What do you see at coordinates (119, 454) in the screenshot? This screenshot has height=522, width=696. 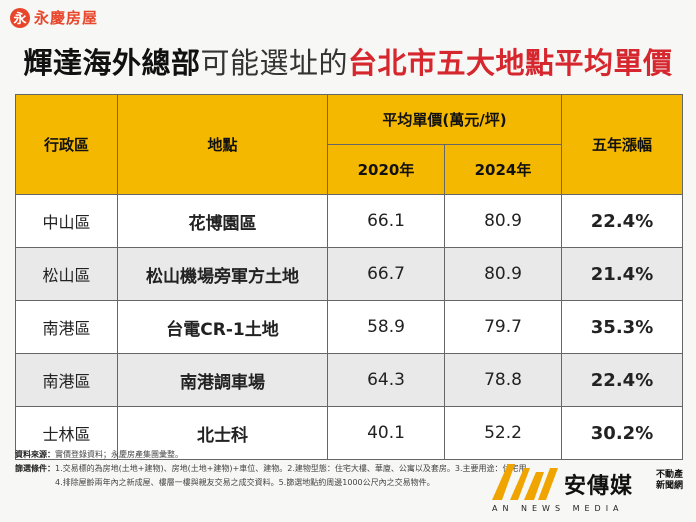 I see `source-text: 實價登錄資料；永慶房產集團彙整。` at bounding box center [119, 454].